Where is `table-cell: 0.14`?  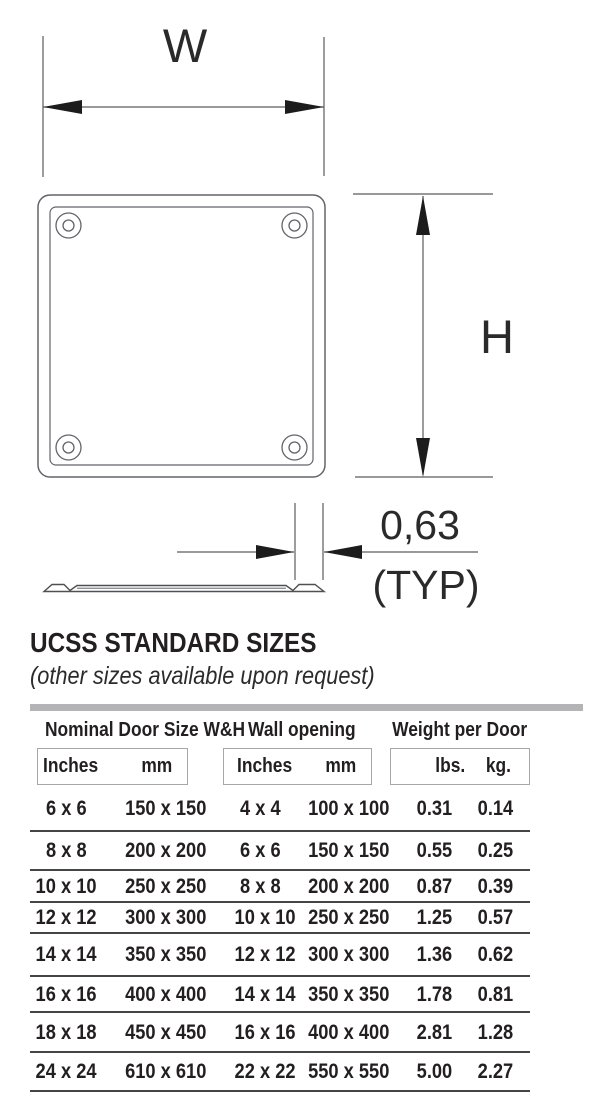 table-cell: 0.14 is located at coordinates (495, 808).